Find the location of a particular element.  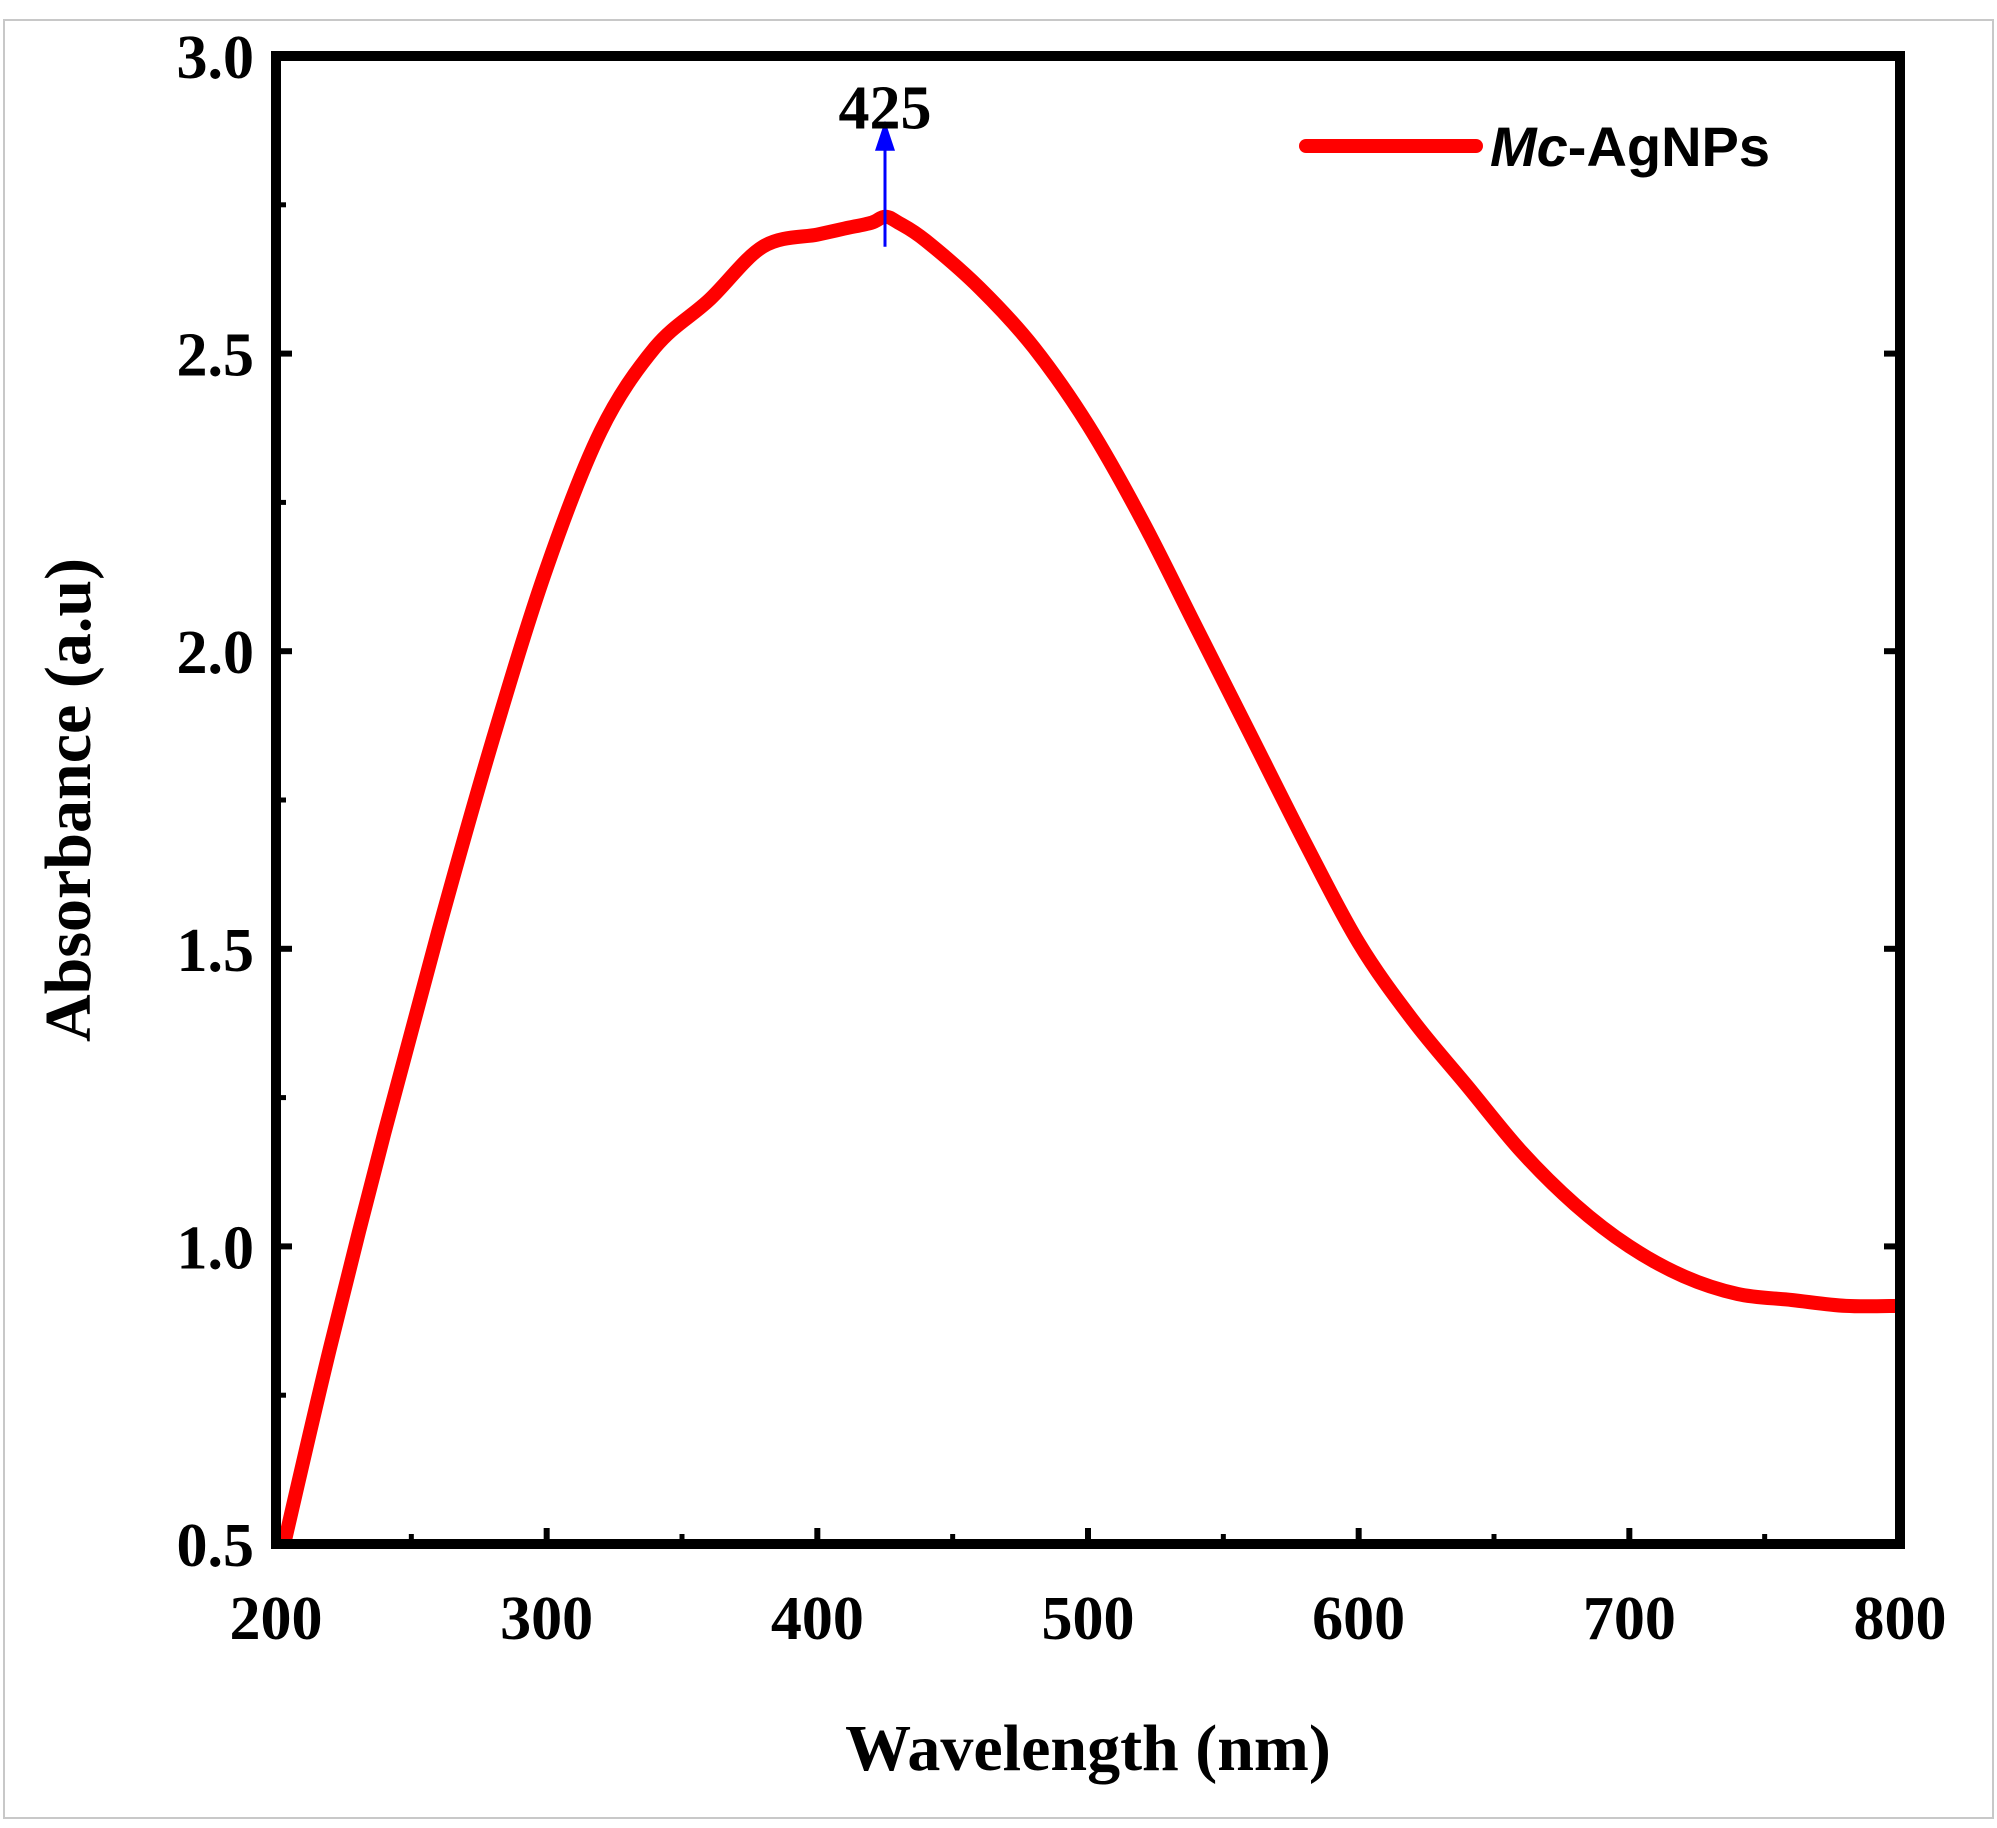

y-tick-label: 2.5 is located at coordinates (216, 356).